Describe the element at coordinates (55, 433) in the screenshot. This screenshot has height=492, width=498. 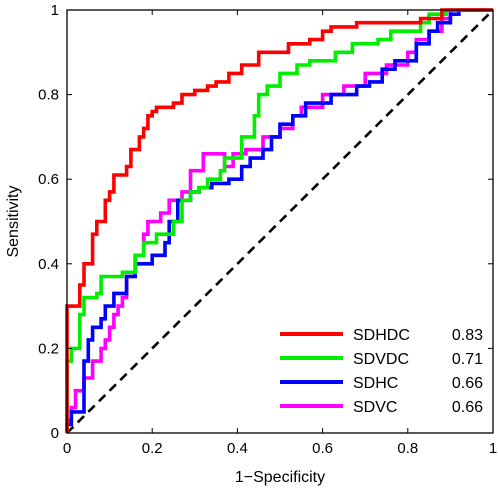
I see `y-tick-label: 0` at that location.